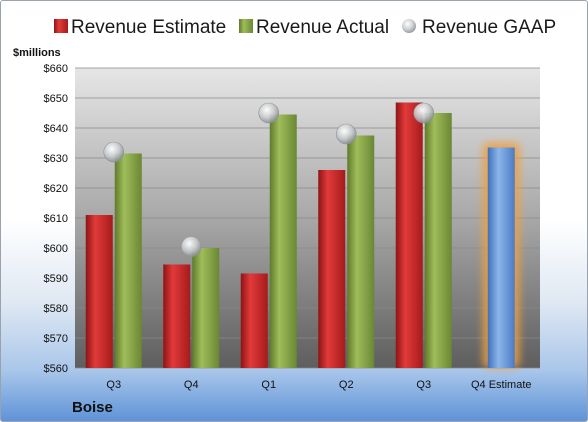 This screenshot has height=422, width=588. What do you see at coordinates (191, 385) in the screenshot?
I see `x-tick-label: Q4` at bounding box center [191, 385].